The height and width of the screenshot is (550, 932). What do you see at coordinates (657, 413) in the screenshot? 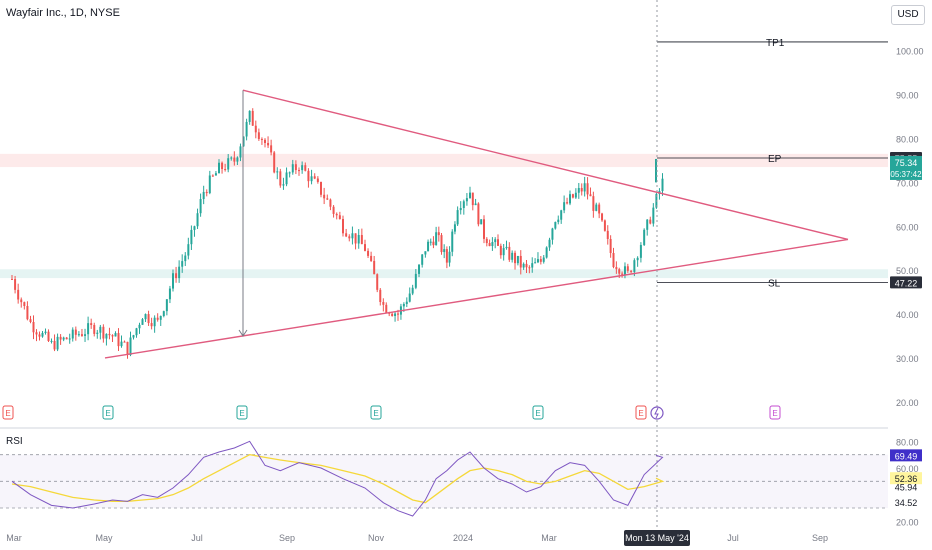
I see `dividend-marker` at bounding box center [657, 413].